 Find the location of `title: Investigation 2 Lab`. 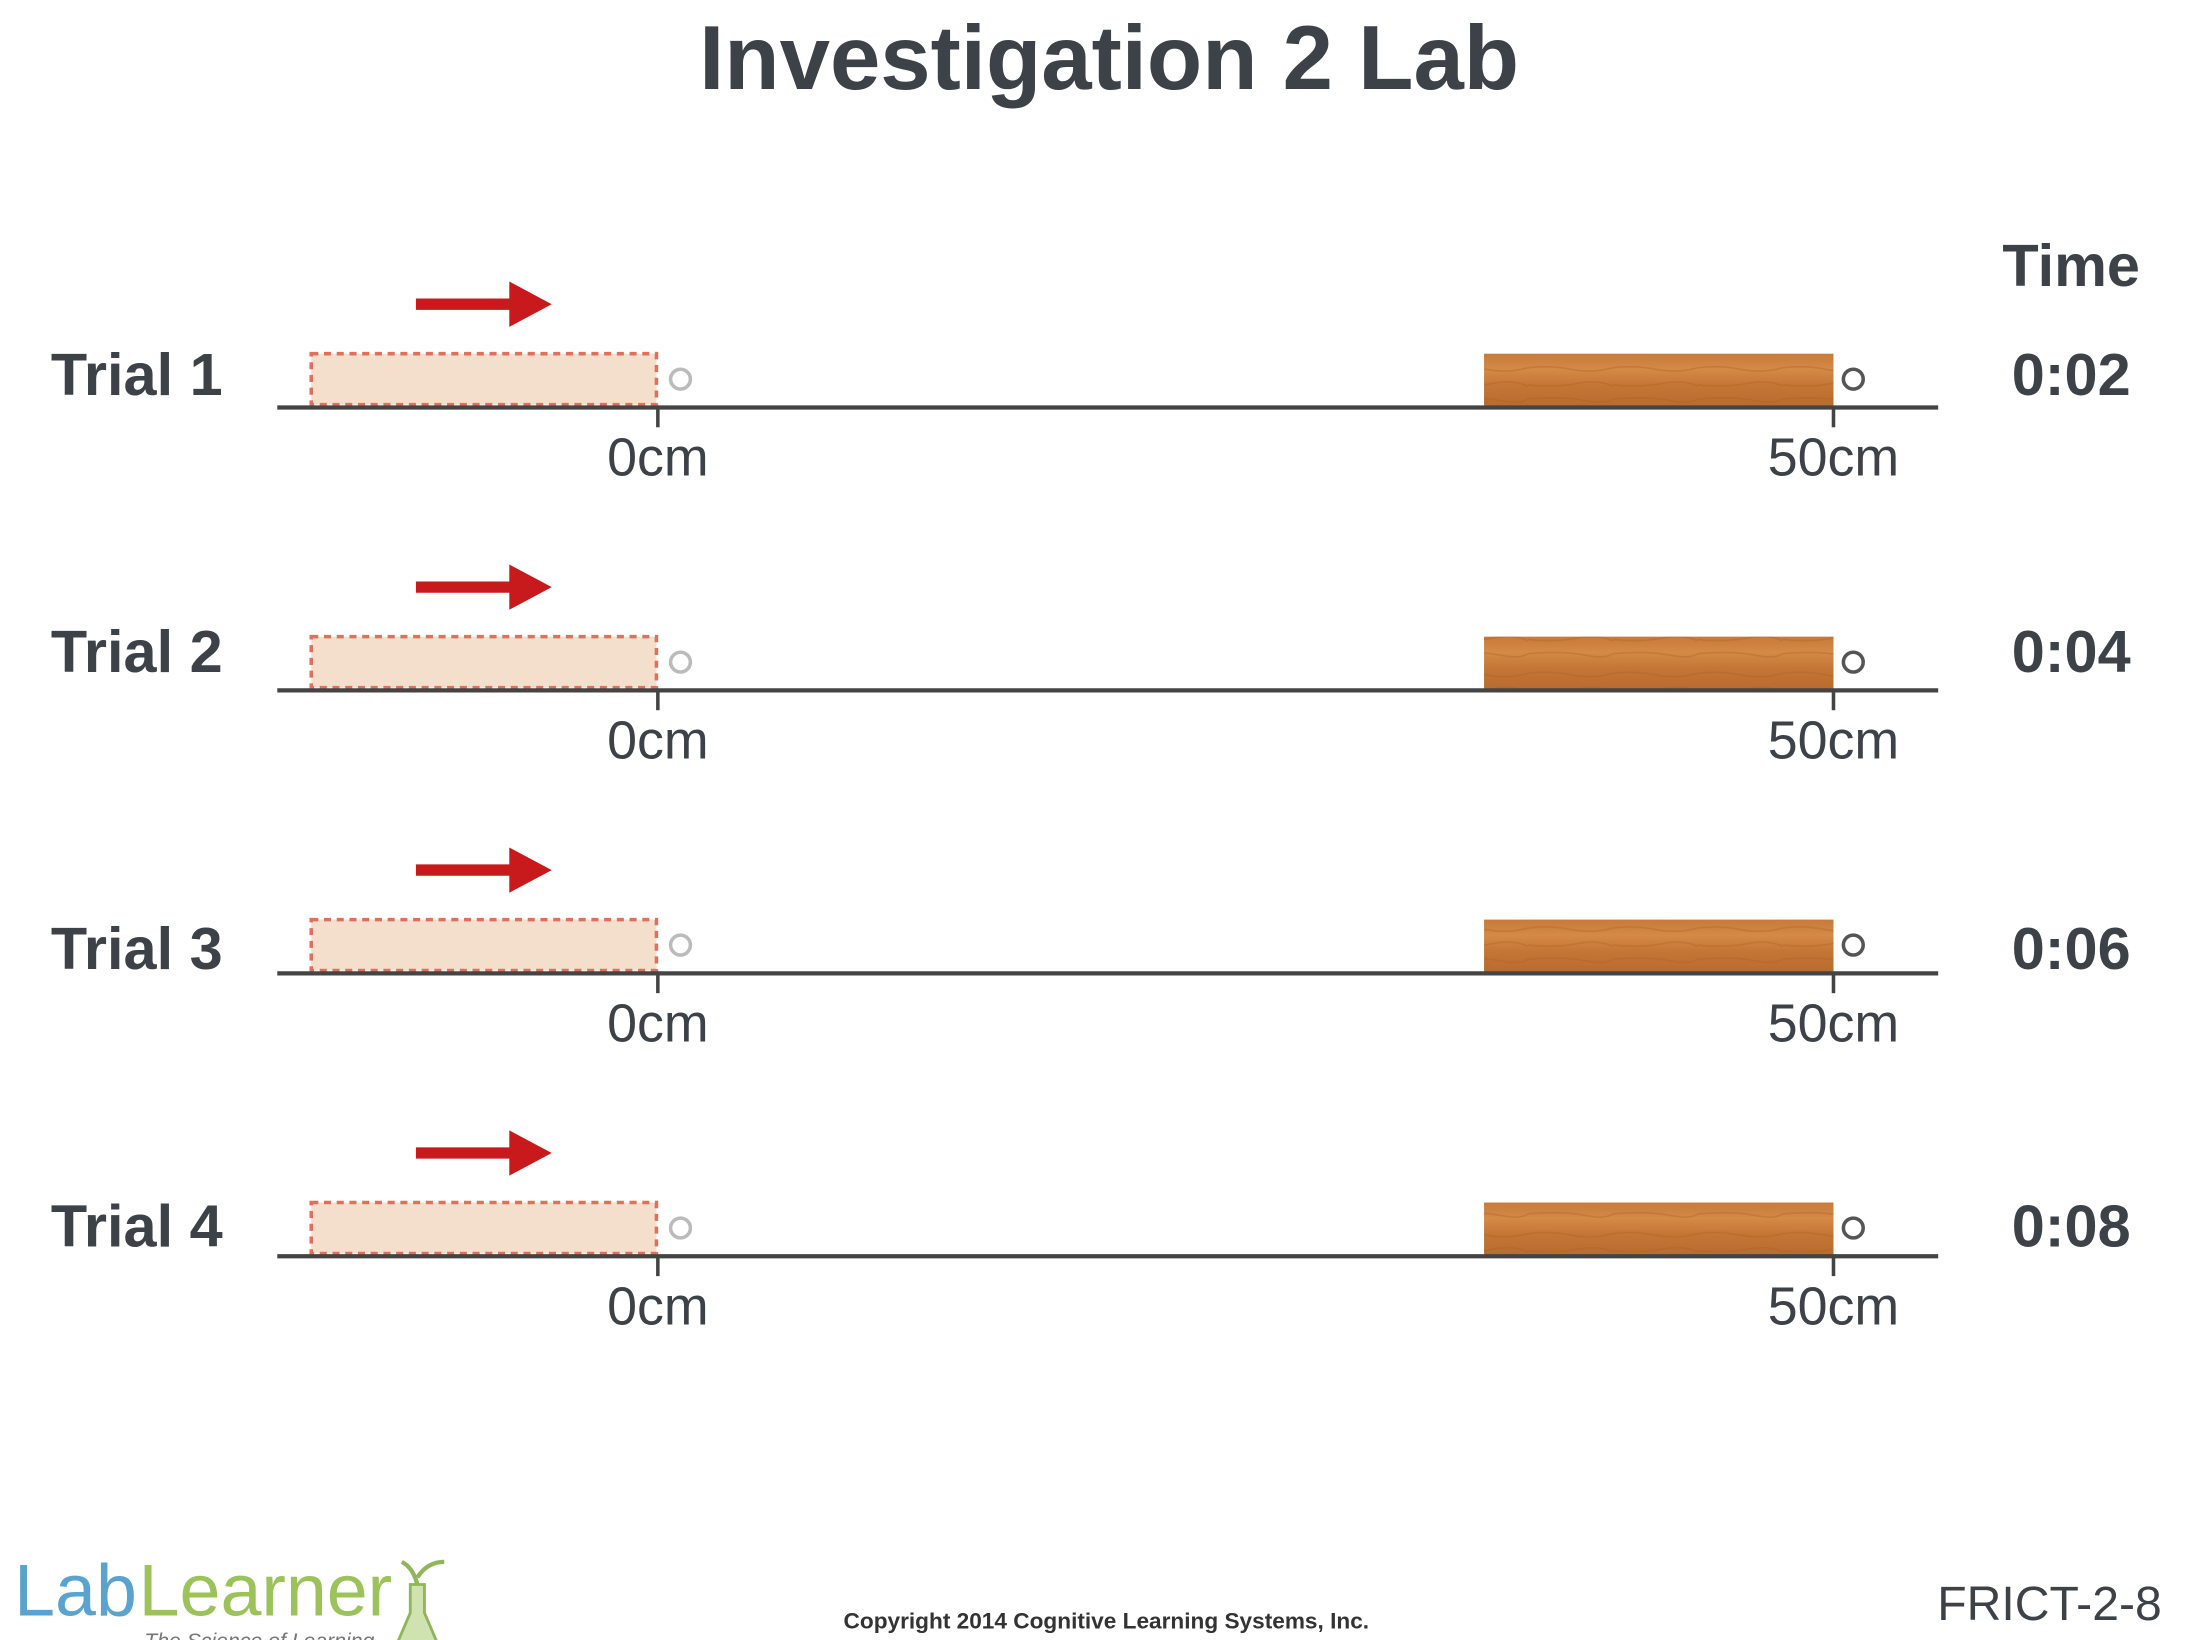

title: Investigation 2 Lab is located at coordinates (1109, 58).